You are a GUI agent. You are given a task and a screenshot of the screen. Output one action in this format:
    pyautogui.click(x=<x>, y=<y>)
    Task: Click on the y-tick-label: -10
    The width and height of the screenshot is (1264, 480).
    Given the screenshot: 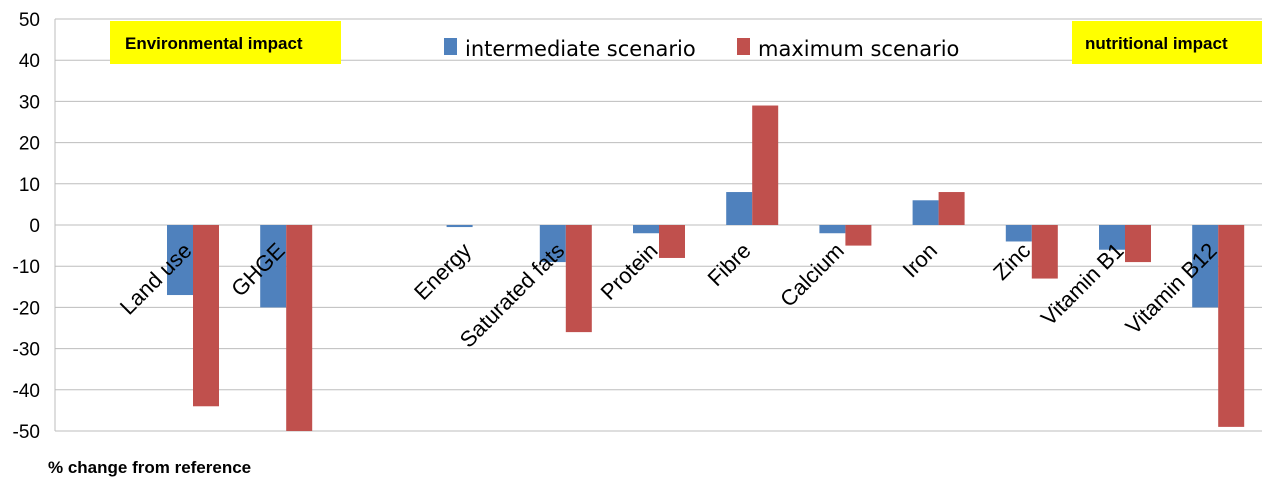 What is the action you would take?
    pyautogui.click(x=26, y=267)
    